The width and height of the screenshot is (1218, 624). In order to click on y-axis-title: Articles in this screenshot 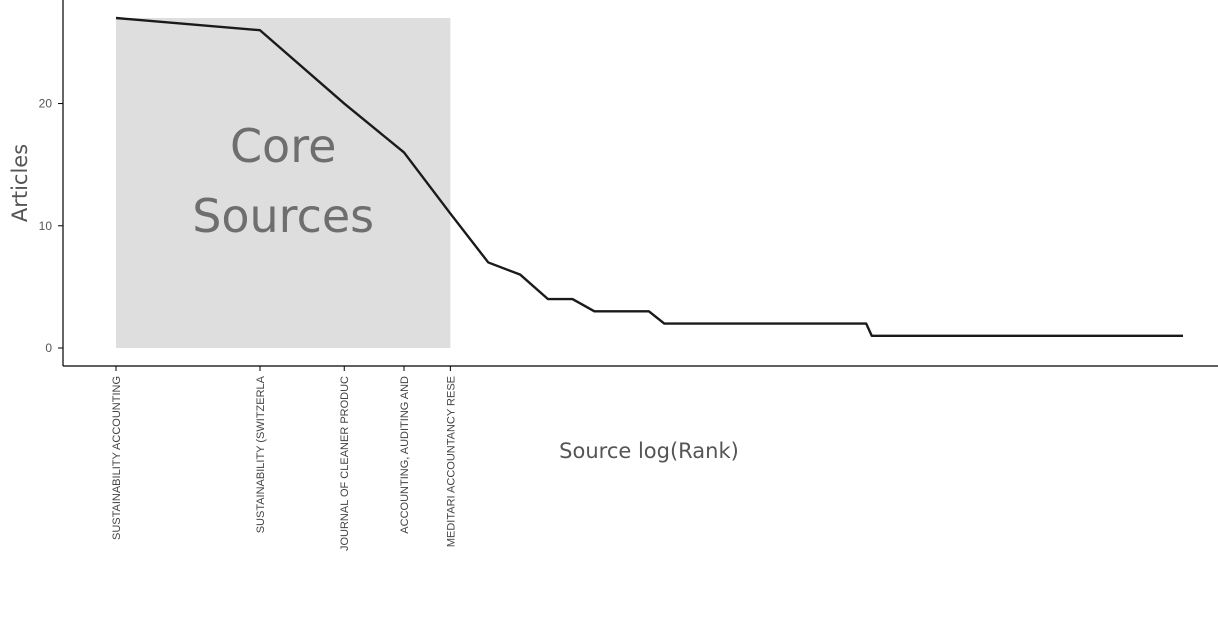, I will do `click(20, 183)`.